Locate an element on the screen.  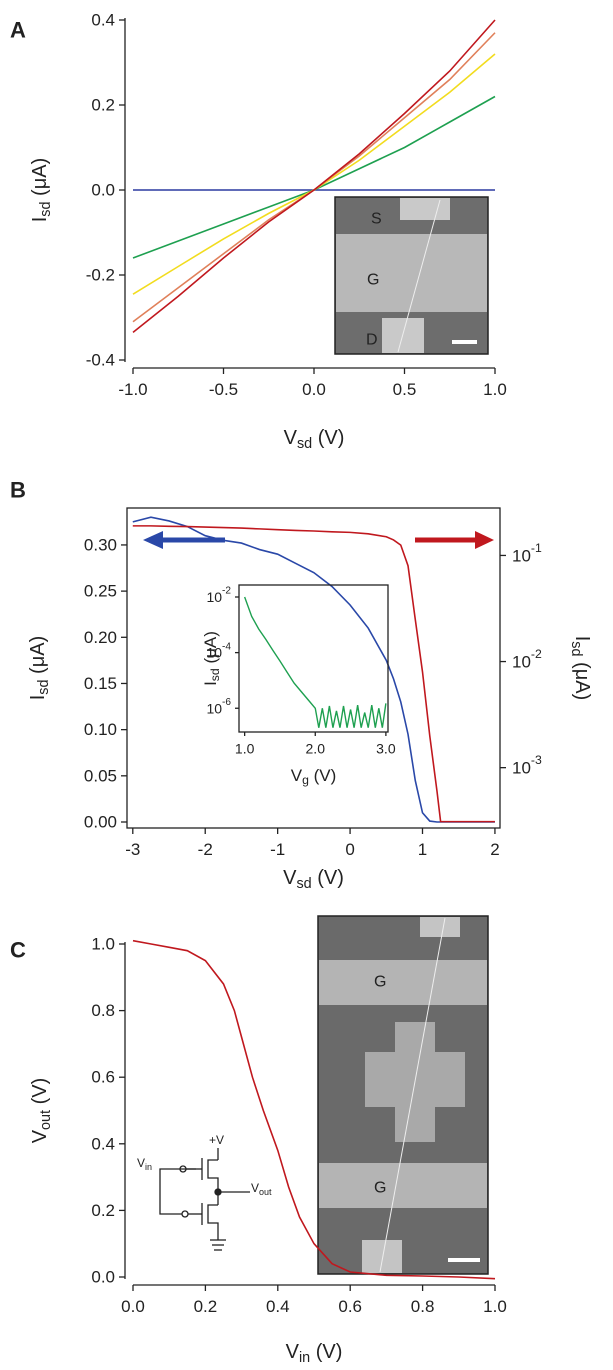
label-sup: -2 is located at coordinates (536, 654).